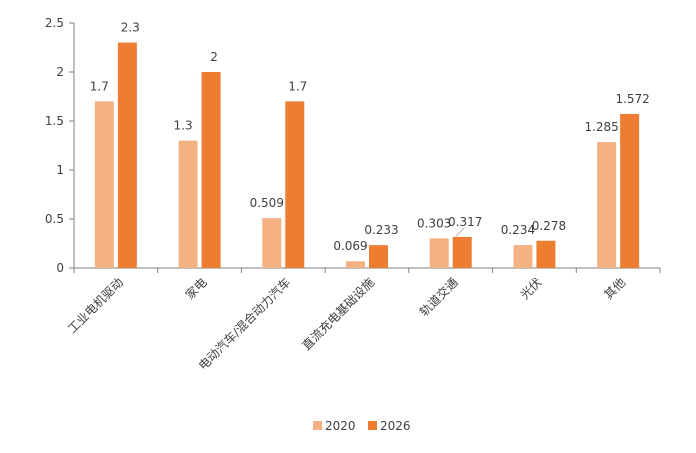  What do you see at coordinates (601, 127) in the screenshot?
I see `data-label-2020-6: 1.285` at bounding box center [601, 127].